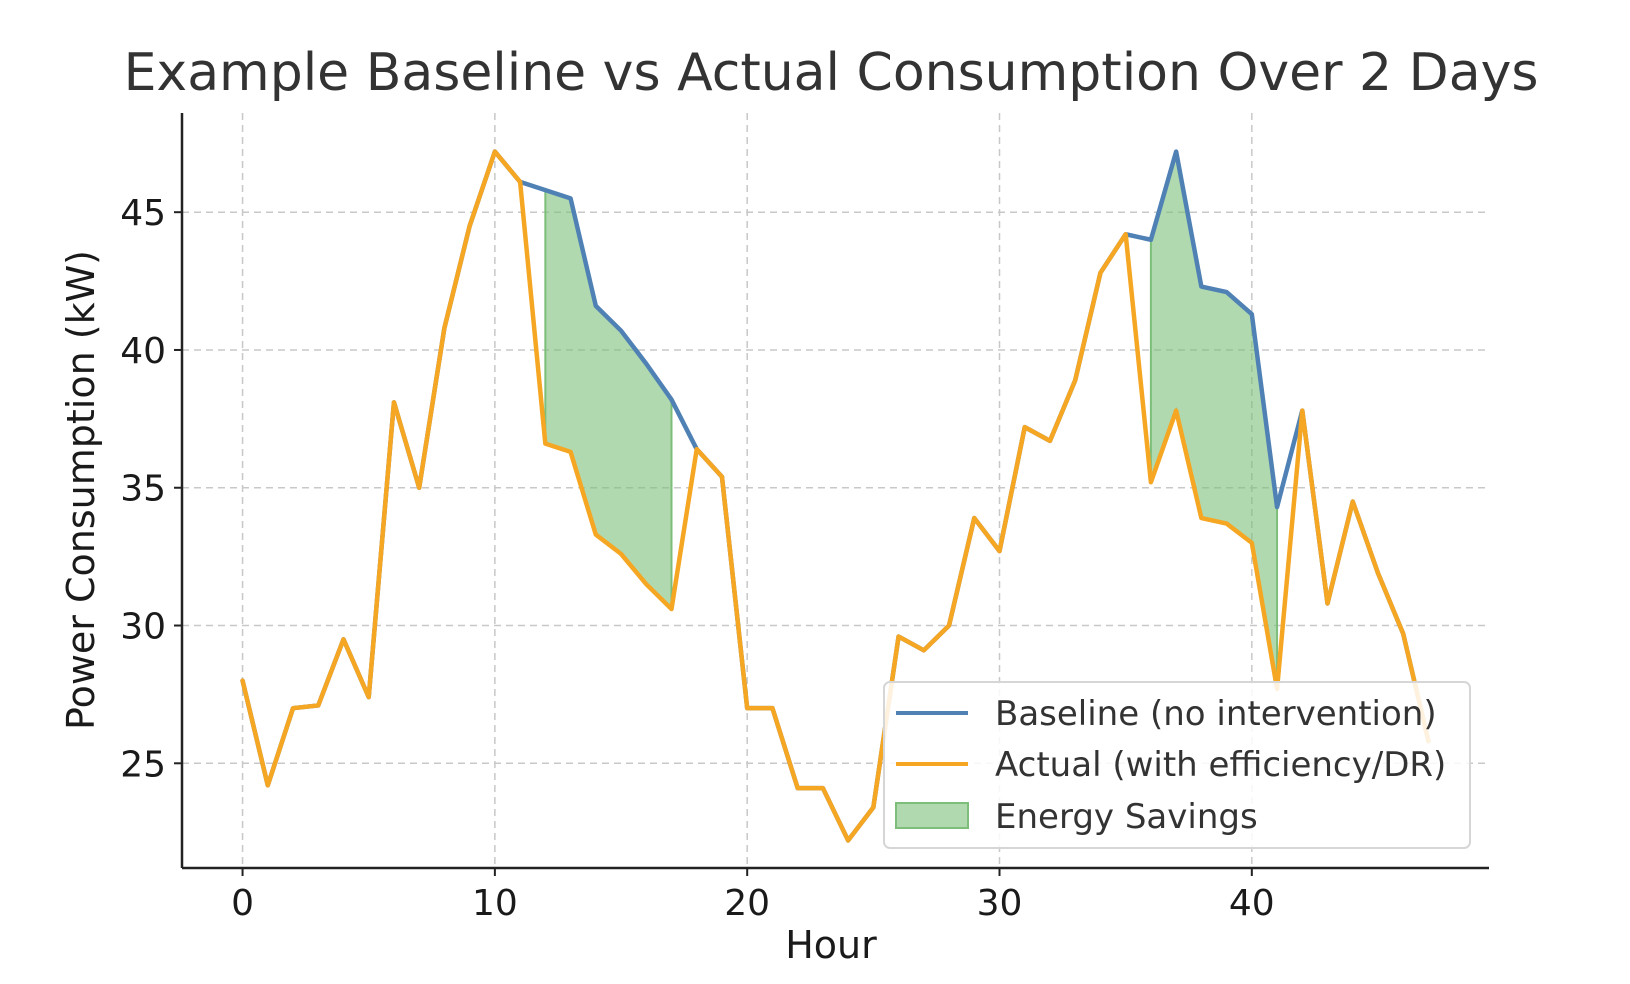 This screenshot has height=984, width=1630. Describe the element at coordinates (143, 351) in the screenshot. I see `y-tick-label: 40` at that location.